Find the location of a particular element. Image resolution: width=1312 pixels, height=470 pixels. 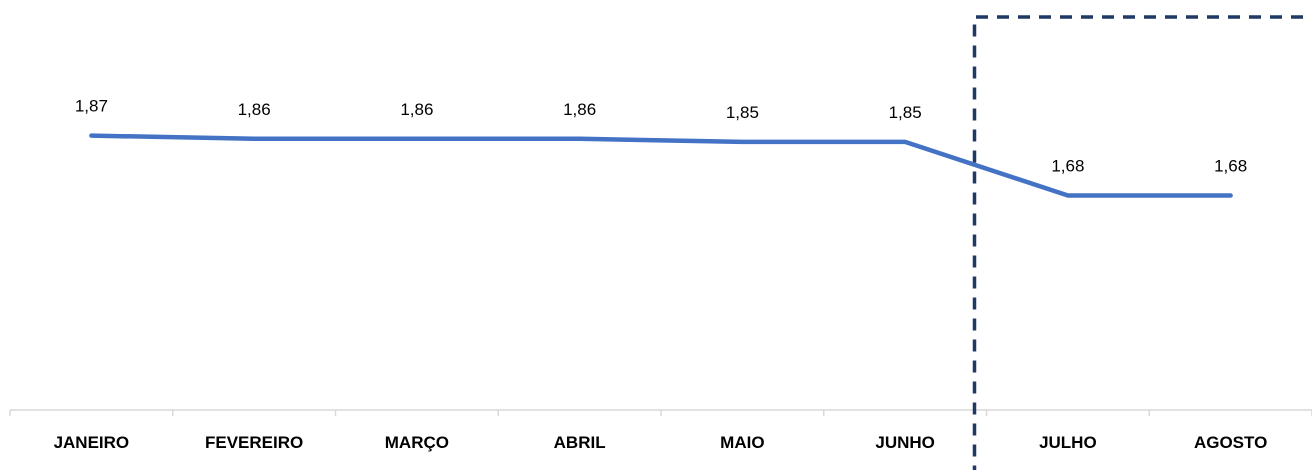

category-label: JANEIRO is located at coordinates (92, 442).